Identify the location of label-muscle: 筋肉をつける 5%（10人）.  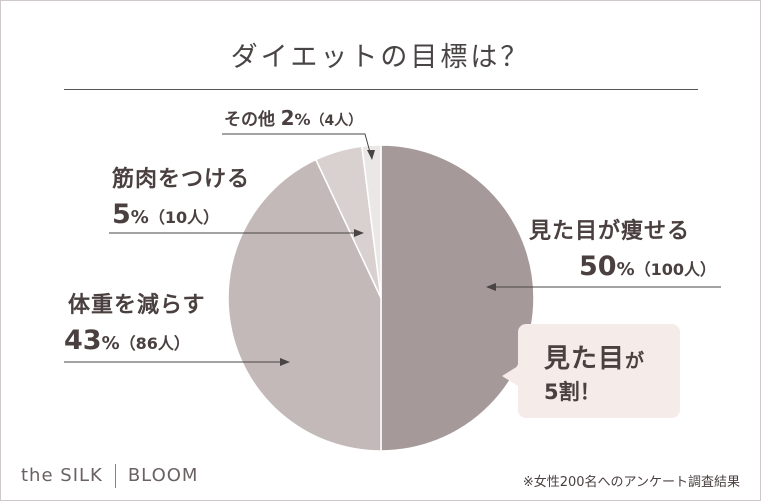
(181, 195).